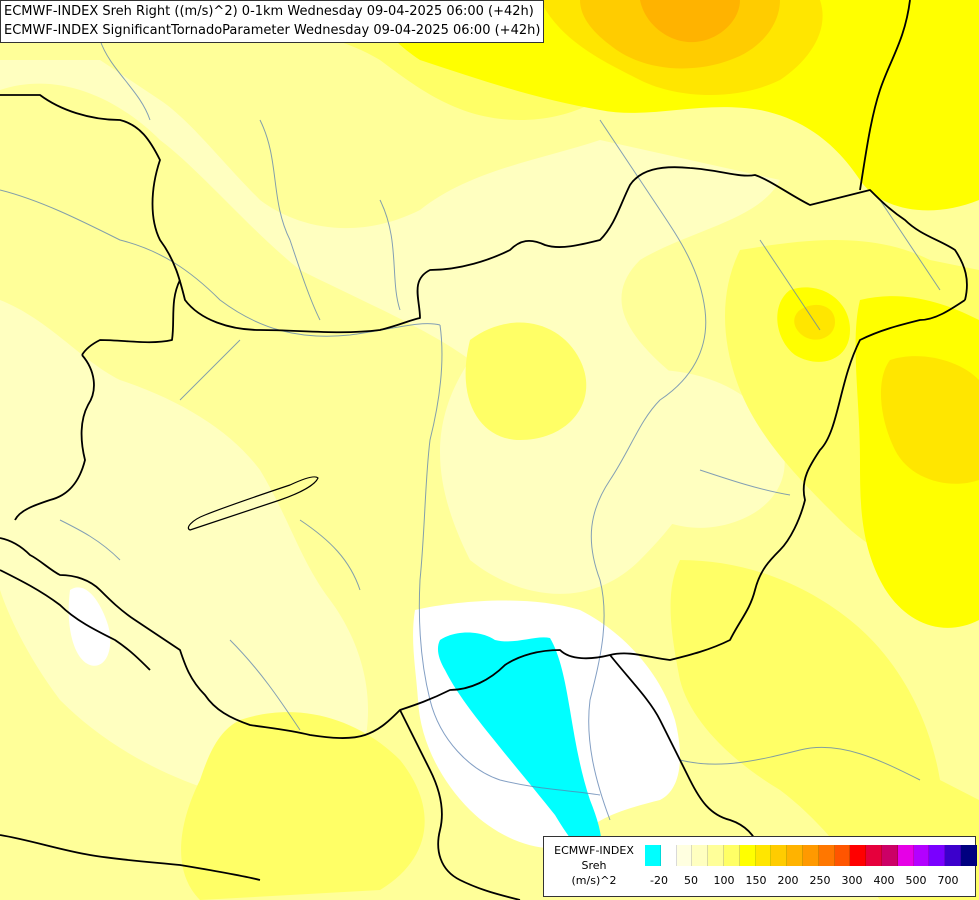 The image size is (979, 900). I want to click on legend-swatches, so click(811, 855).